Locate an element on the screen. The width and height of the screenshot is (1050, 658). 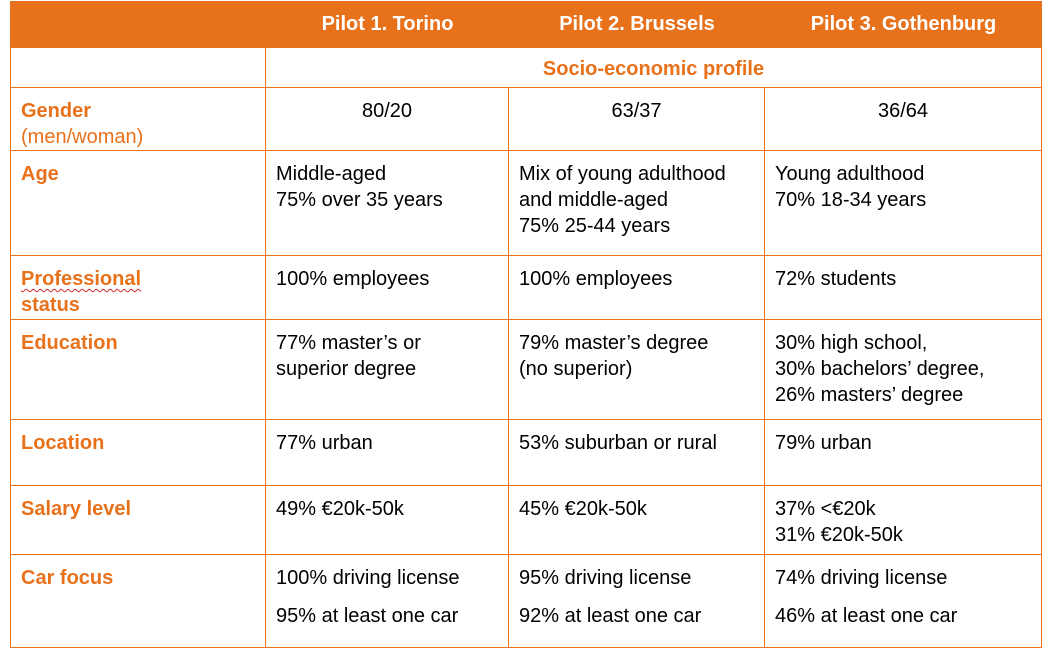
row-label-location: Location is located at coordinates (138, 452).